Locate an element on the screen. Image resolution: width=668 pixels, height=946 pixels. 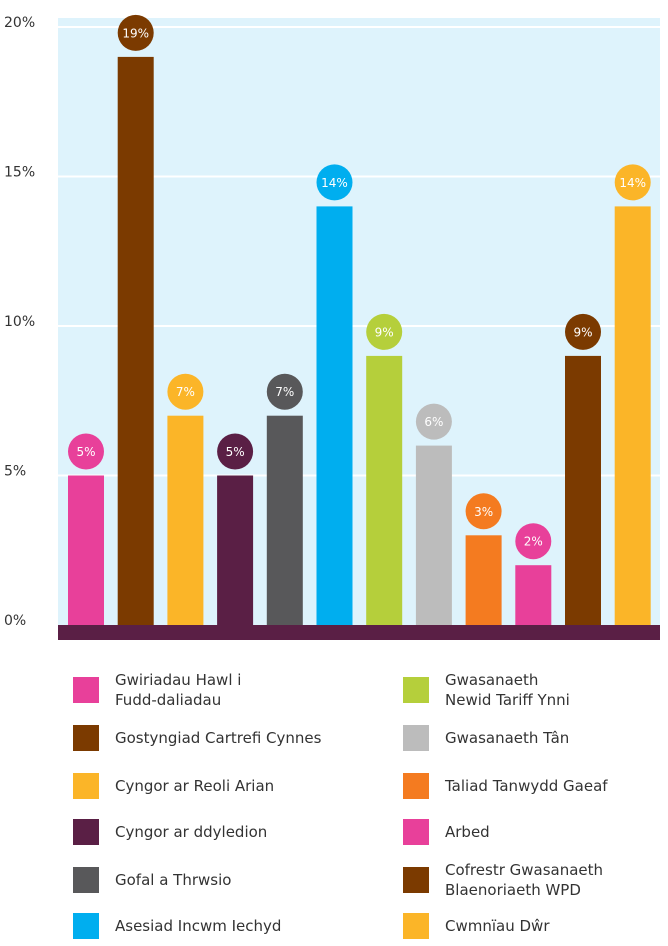
value-label: 19% is located at coordinates (135, 33).